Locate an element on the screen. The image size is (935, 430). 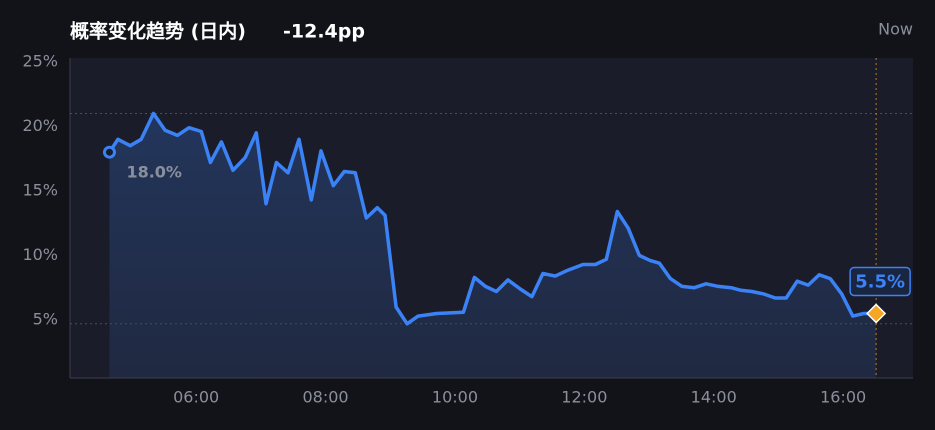
end-label: 5.5% is located at coordinates (880, 281).